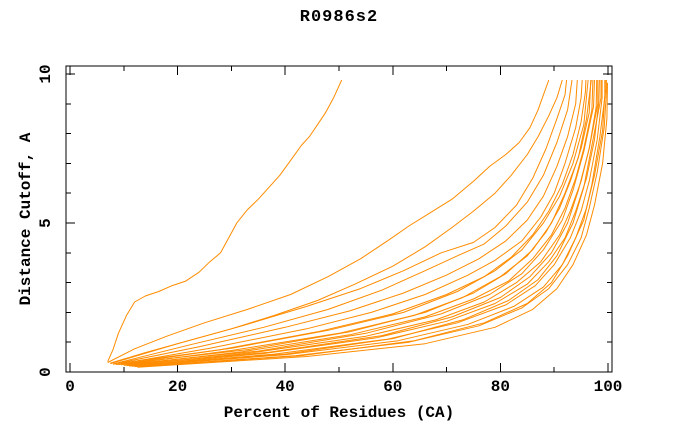  What do you see at coordinates (339, 413) in the screenshot?
I see `x-axis-label: Percent of Residues (CA)` at bounding box center [339, 413].